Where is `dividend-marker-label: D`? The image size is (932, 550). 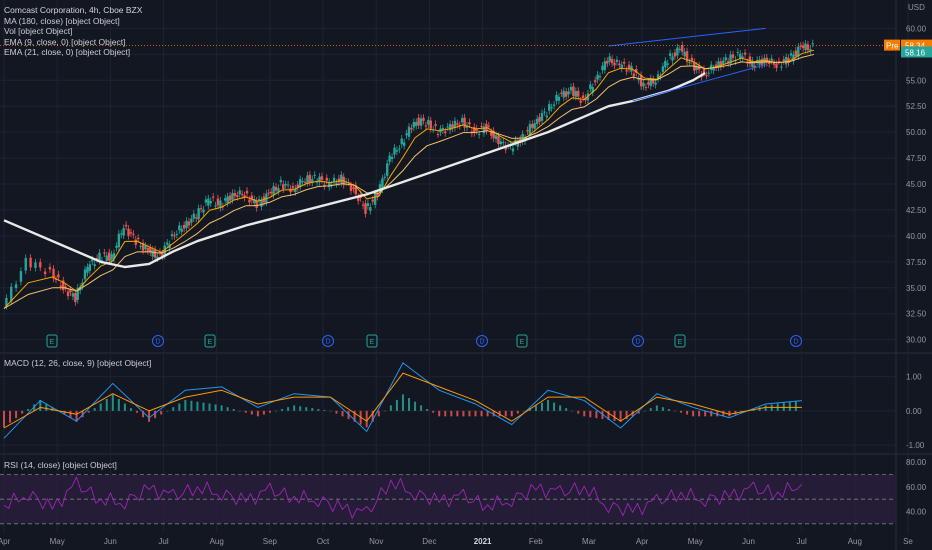
dividend-marker-label: D is located at coordinates (481, 342).